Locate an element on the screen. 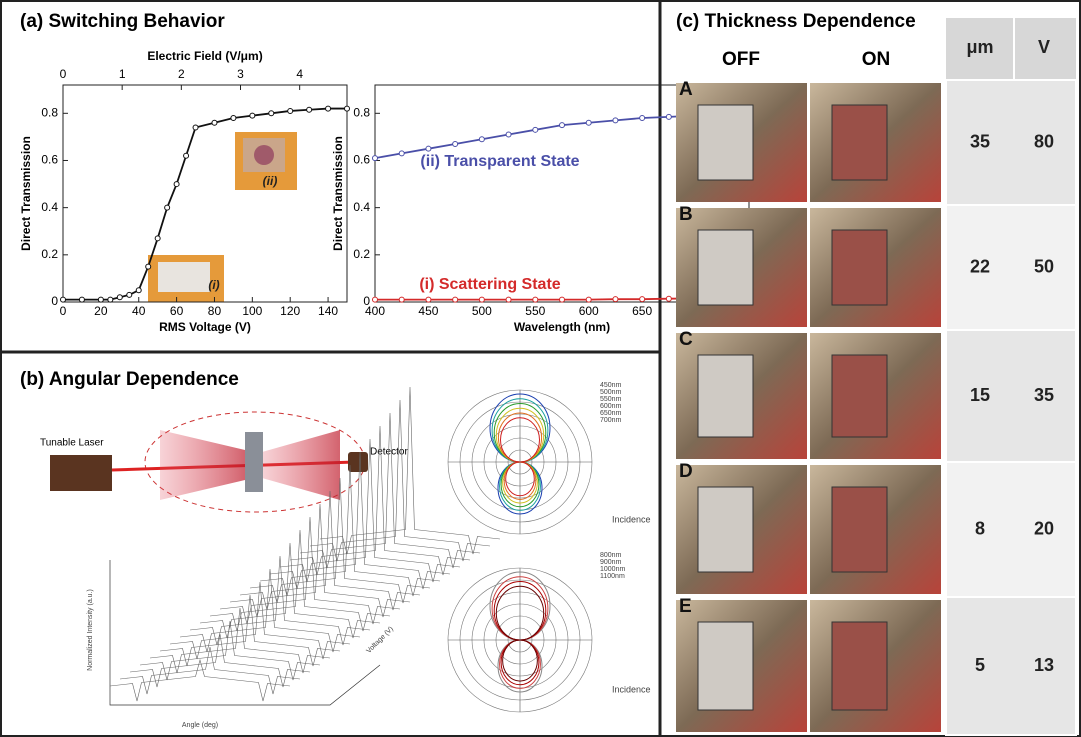  label: Tunable Laser is located at coordinates (72, 443).